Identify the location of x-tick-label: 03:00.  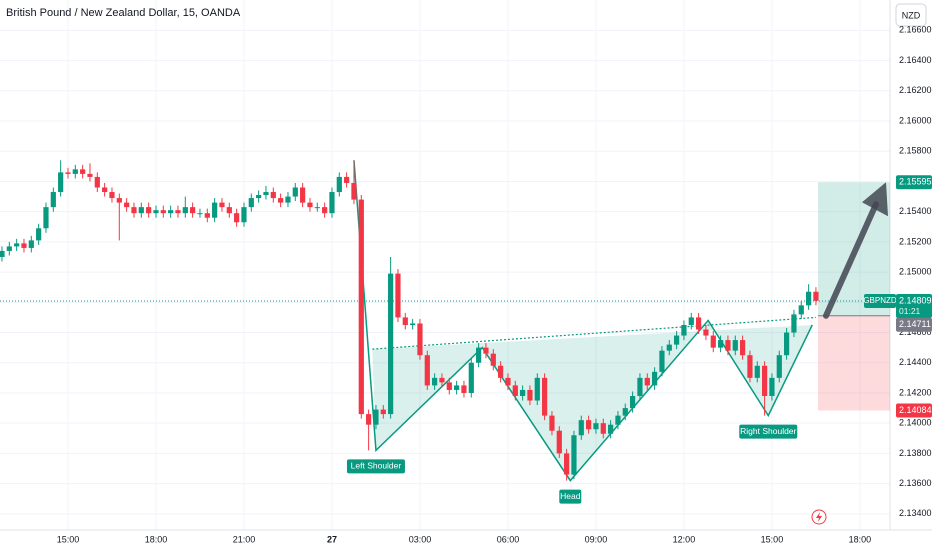
(420, 539).